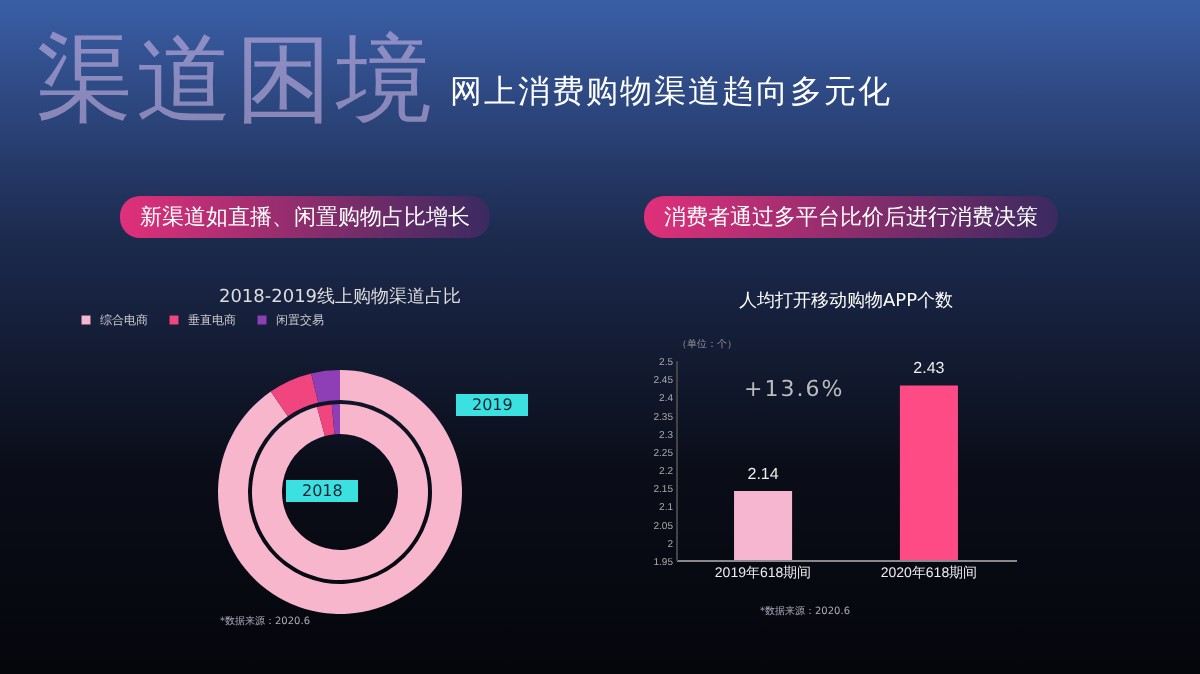 Image resolution: width=1200 pixels, height=674 pixels. What do you see at coordinates (305, 217) in the screenshot?
I see `text: 新渠道如直播、闲置购物占比增长` at bounding box center [305, 217].